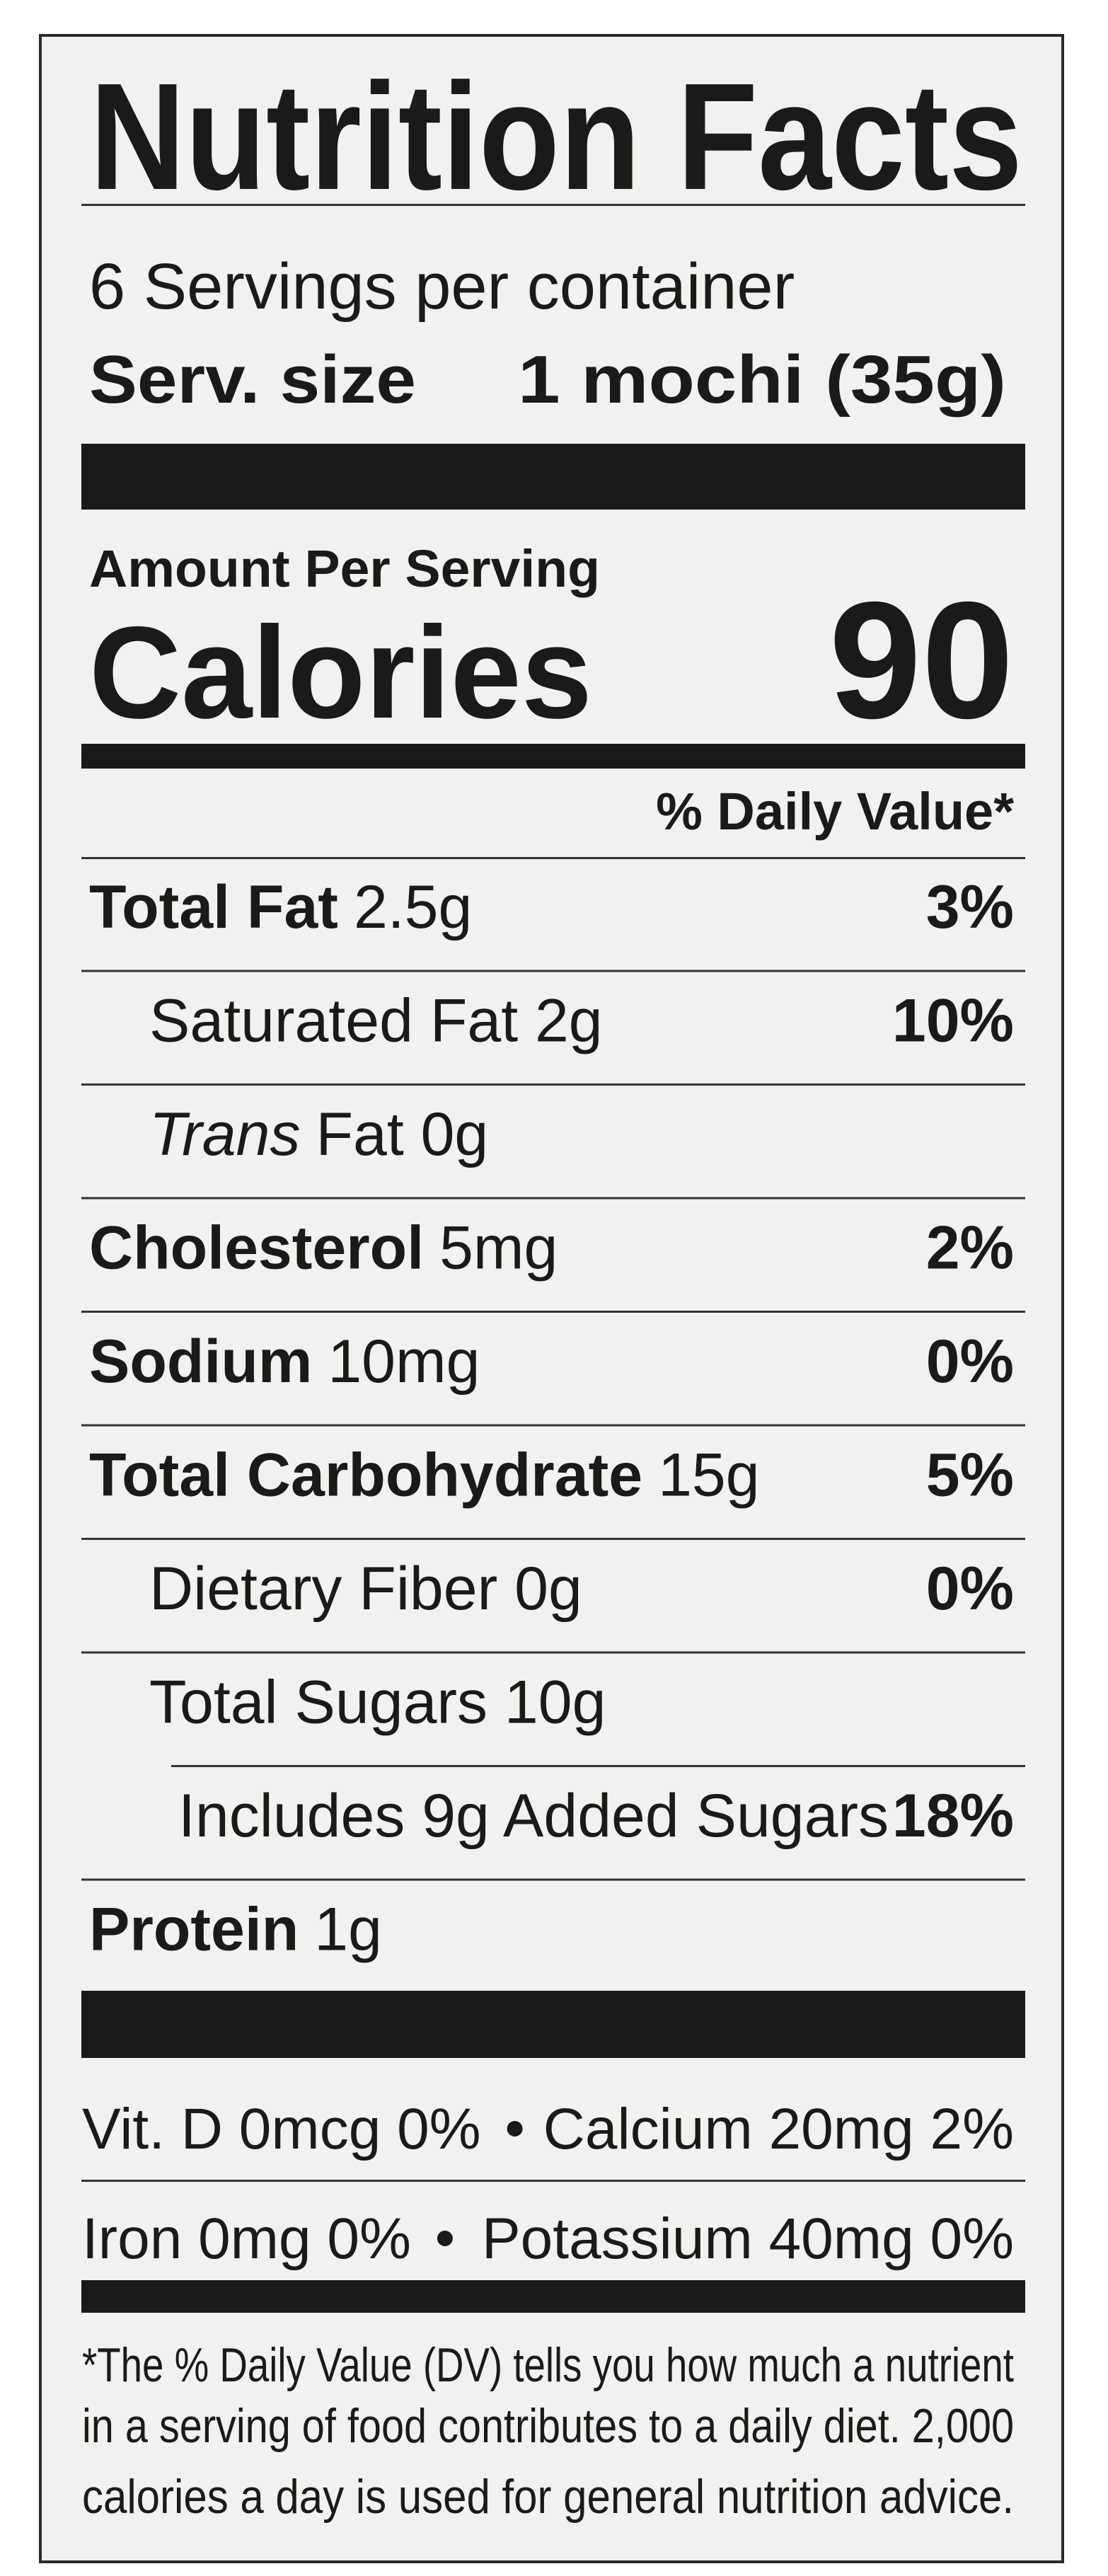 This screenshot has height=2576, width=1108. What do you see at coordinates (556, 137) in the screenshot?
I see `title: Nutrition Facts` at bounding box center [556, 137].